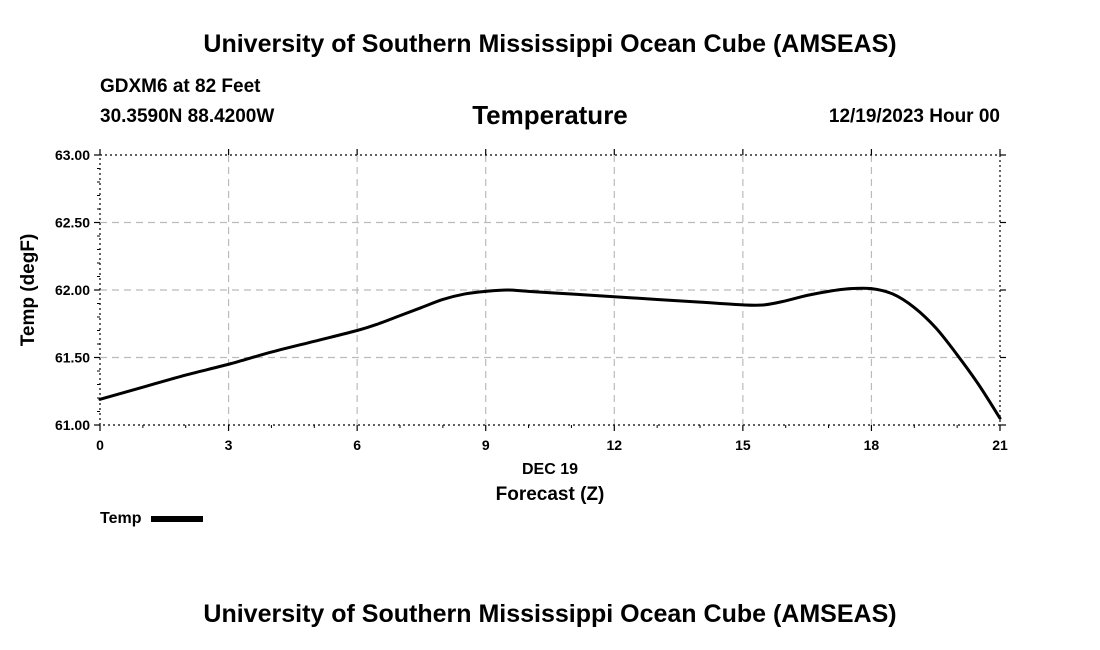 Image resolution: width=1100 pixels, height=650 pixels. I want to click on coordinates-label: 30.3590N 88.4200W, so click(187, 116).